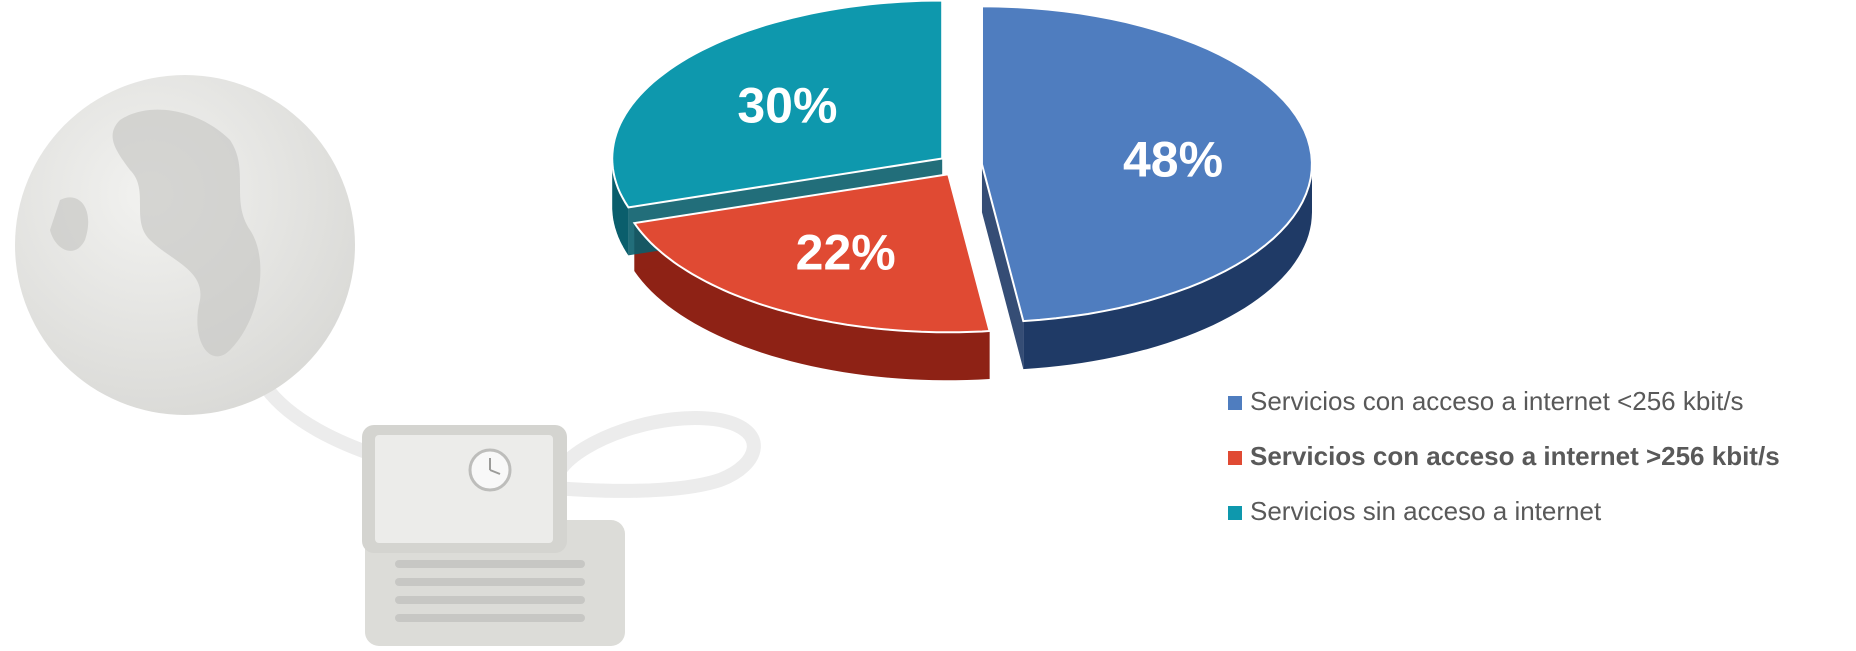  What do you see at coordinates (464, 489) in the screenshot?
I see `phone-screen` at bounding box center [464, 489].